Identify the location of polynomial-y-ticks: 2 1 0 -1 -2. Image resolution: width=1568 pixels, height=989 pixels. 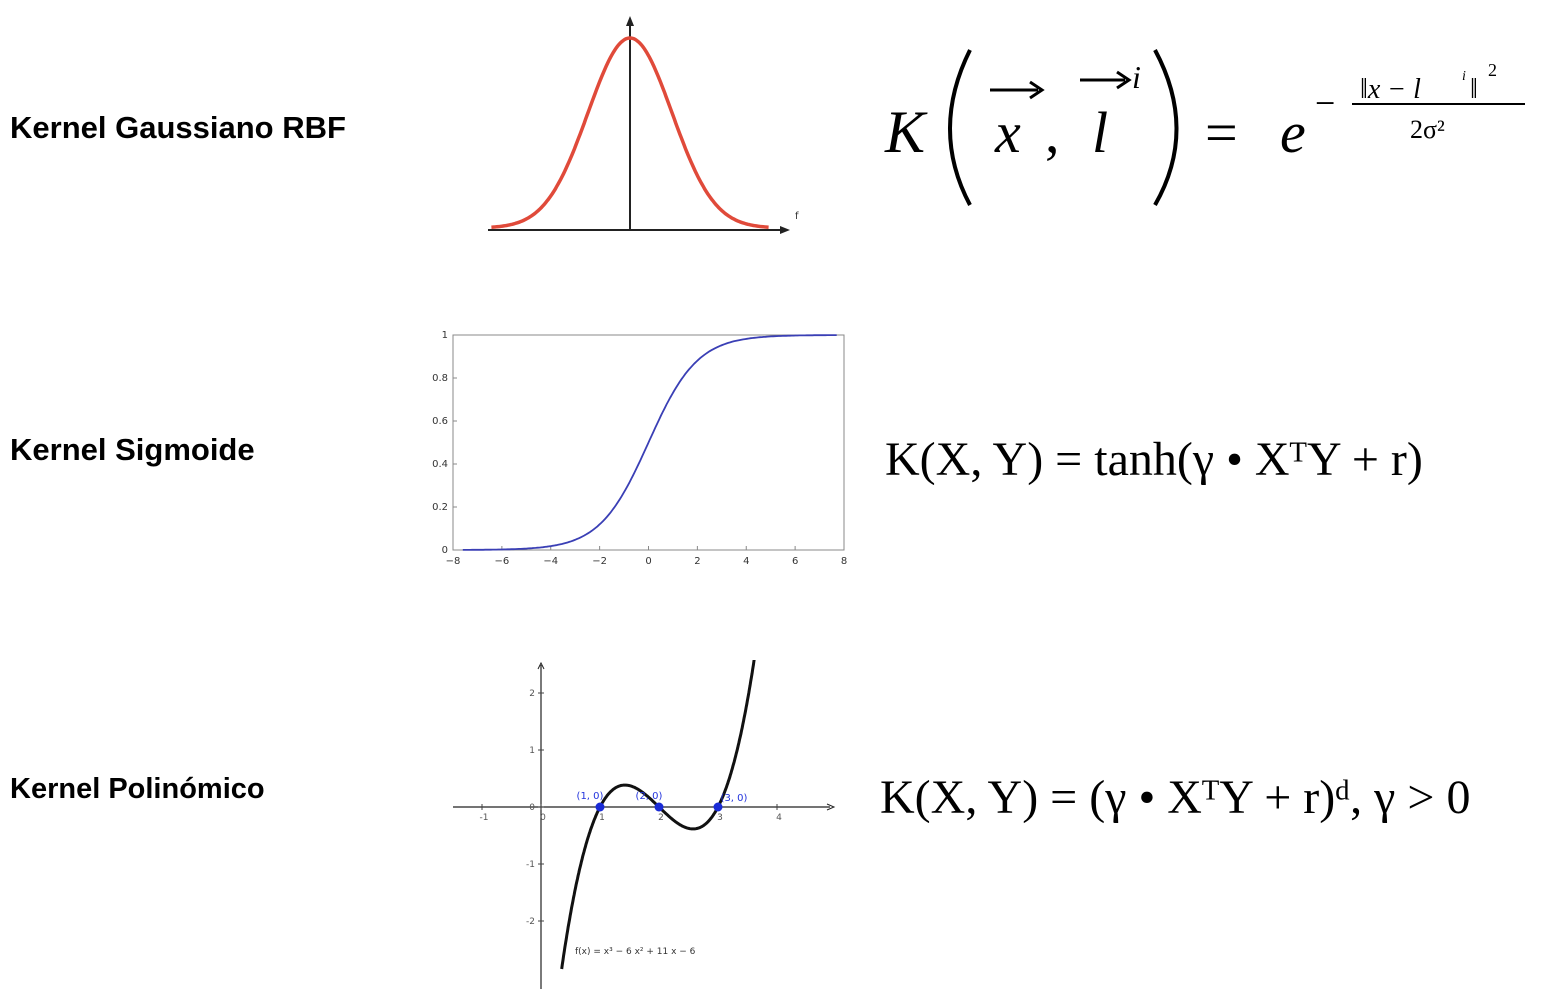
(535, 808).